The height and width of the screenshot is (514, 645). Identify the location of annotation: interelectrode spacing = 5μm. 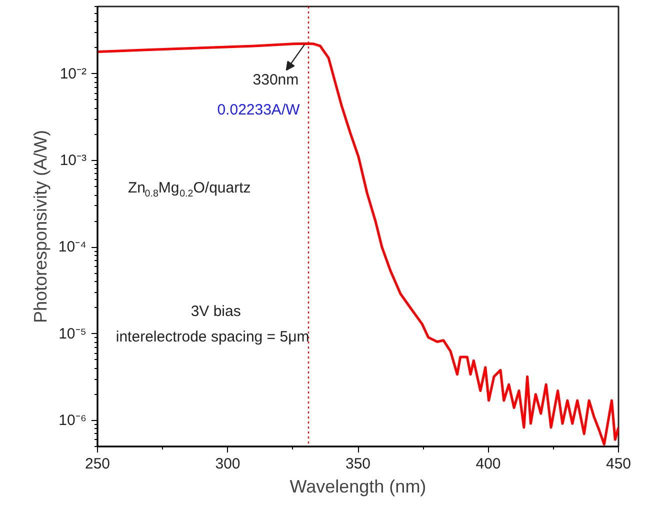
(213, 337).